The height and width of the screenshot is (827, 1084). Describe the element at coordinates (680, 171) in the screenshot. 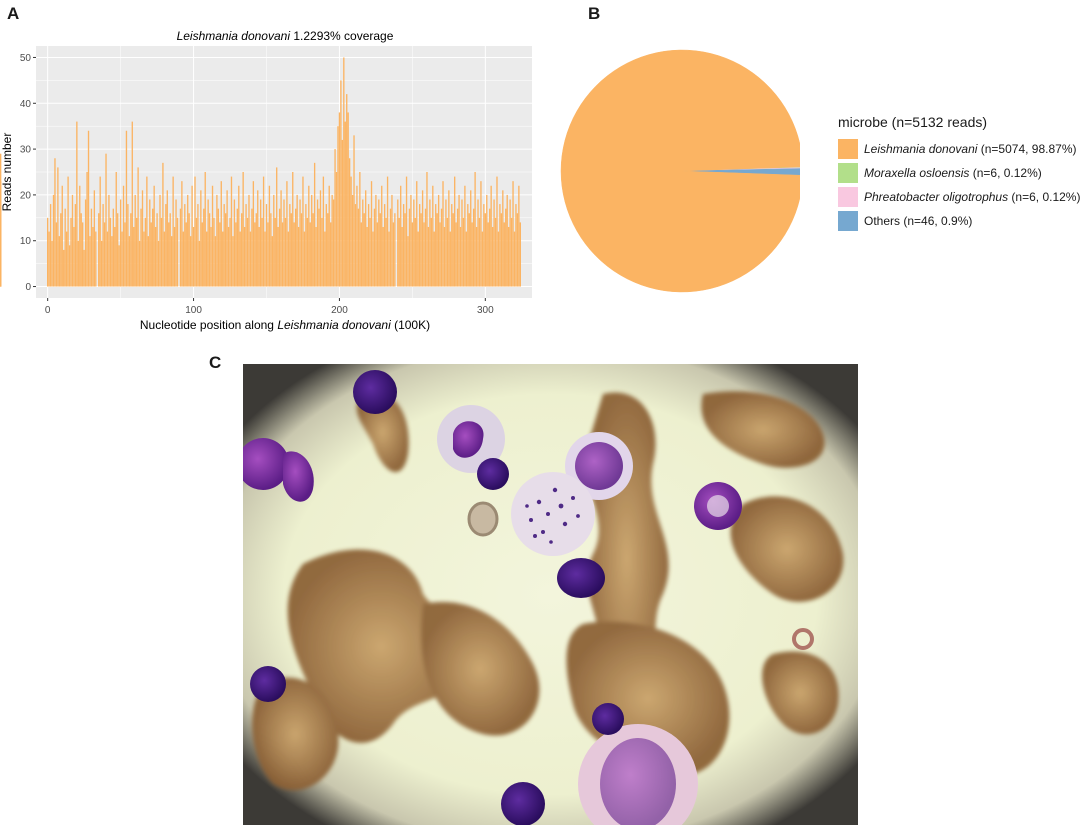

I see `pie-slice` at that location.